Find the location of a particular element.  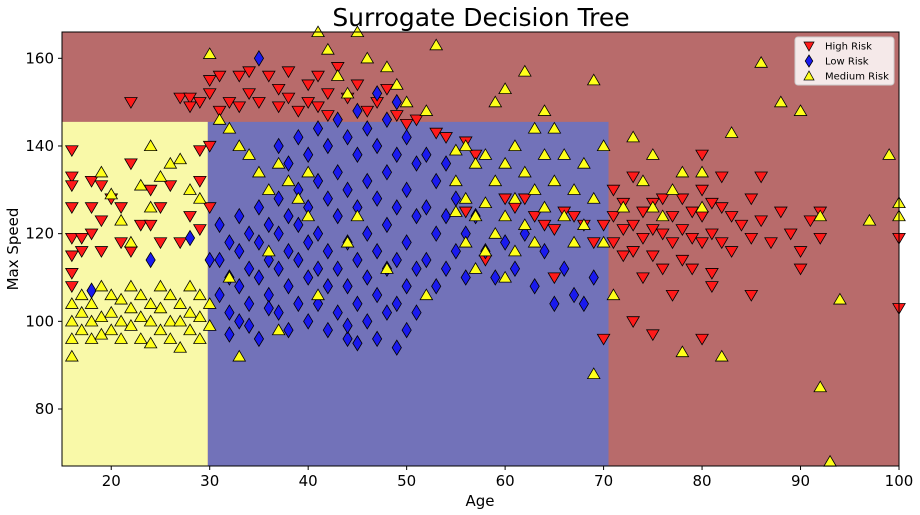

legend-label-high-risk: High Risk is located at coordinates (848, 47).